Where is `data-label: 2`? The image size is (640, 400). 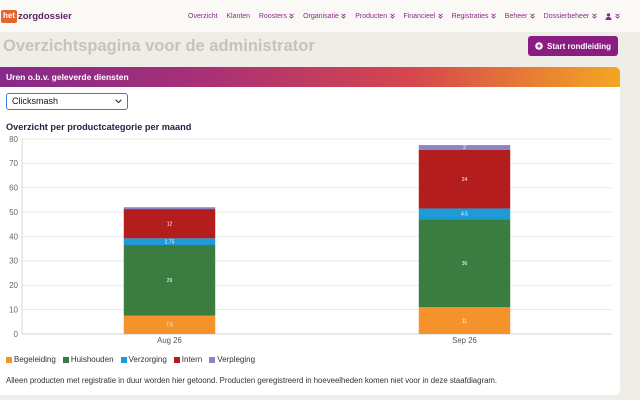
data-label: 2 is located at coordinates (464, 148).